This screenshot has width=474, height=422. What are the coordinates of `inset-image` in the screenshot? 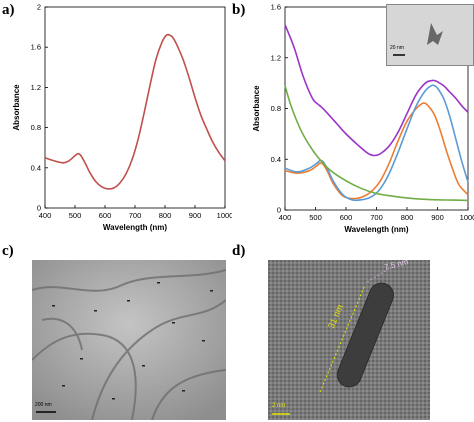 It's located at (430, 35).